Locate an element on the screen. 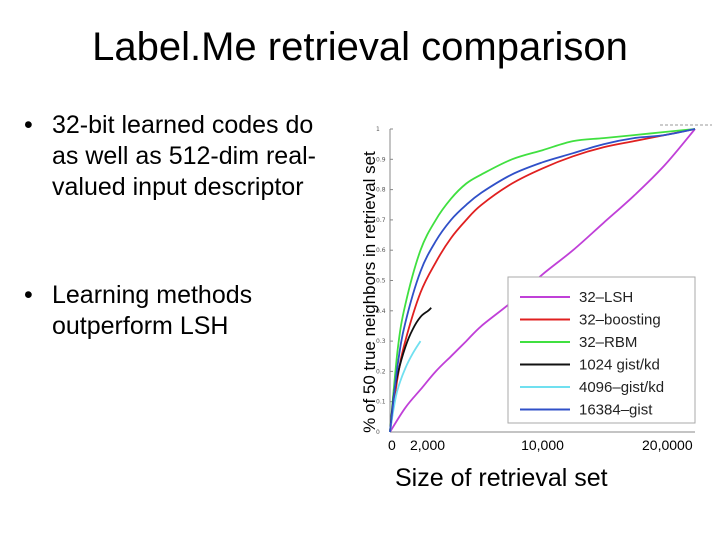 The width and height of the screenshot is (720, 540). bullet-item: • Learning methods outperform LSH is located at coordinates (181, 311).